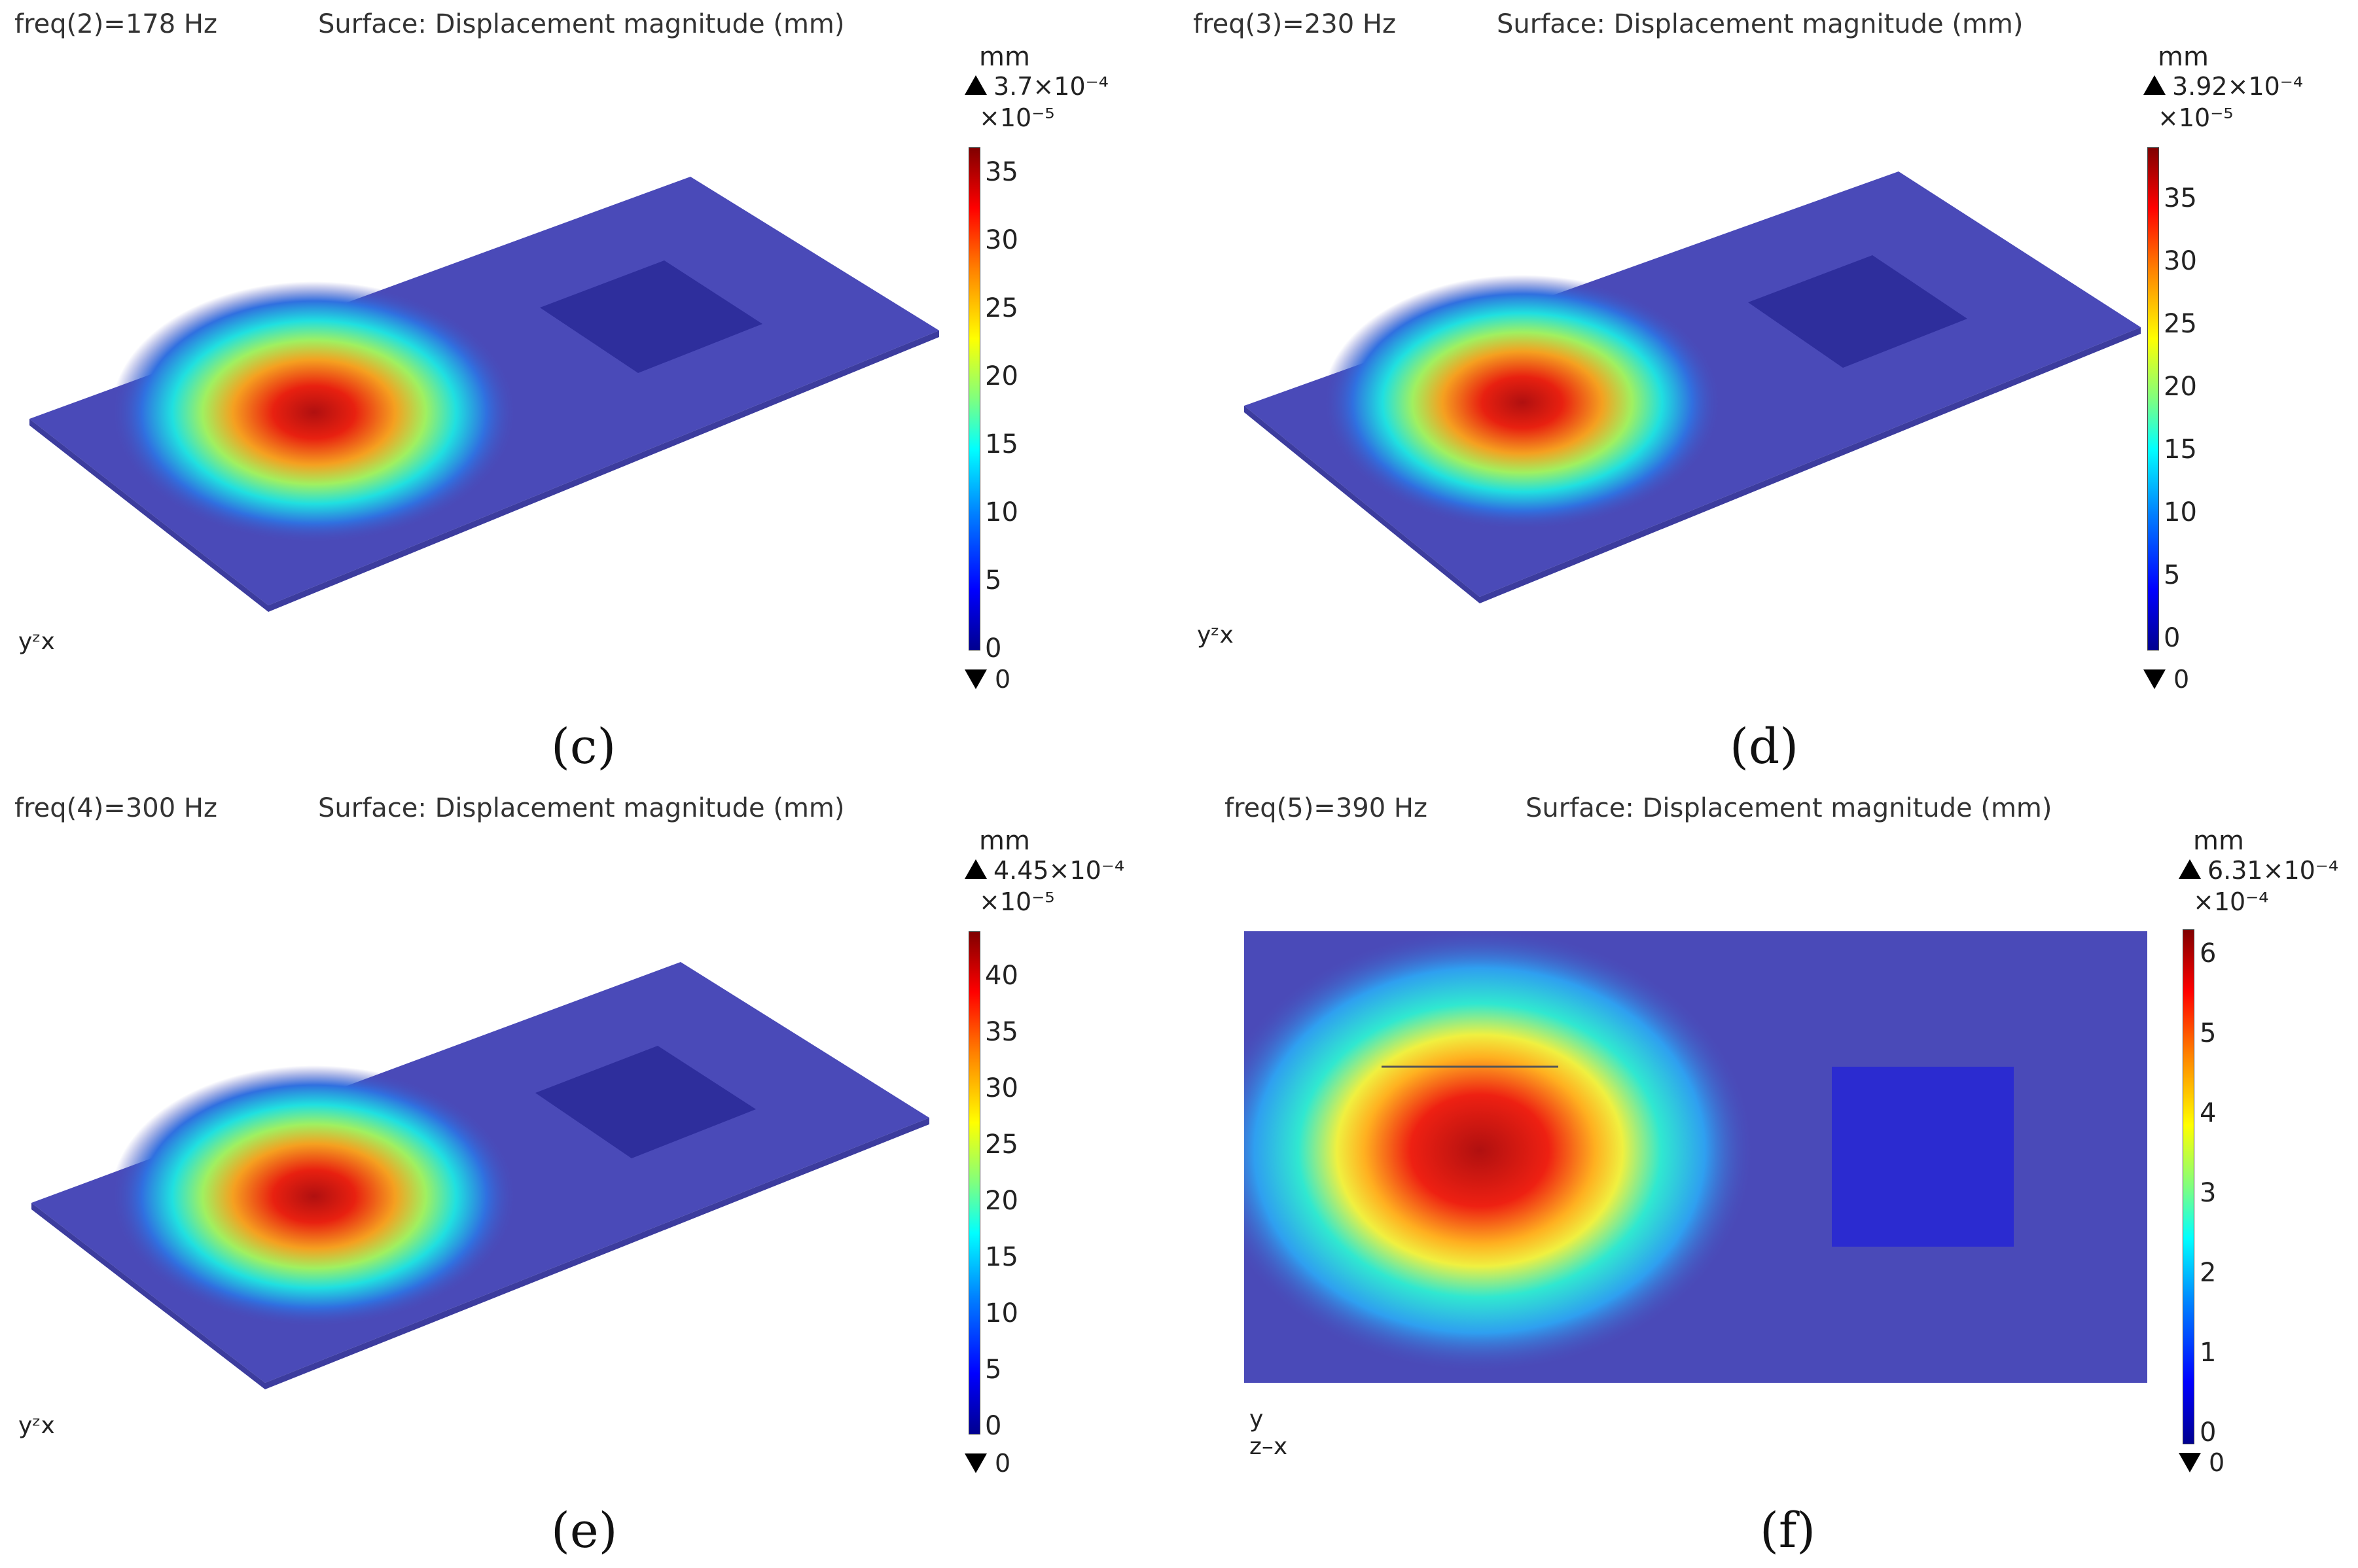 The height and width of the screenshot is (1568, 2358). Describe the element at coordinates (585, 1531) in the screenshot. I see `panel-label: (e)` at that location.